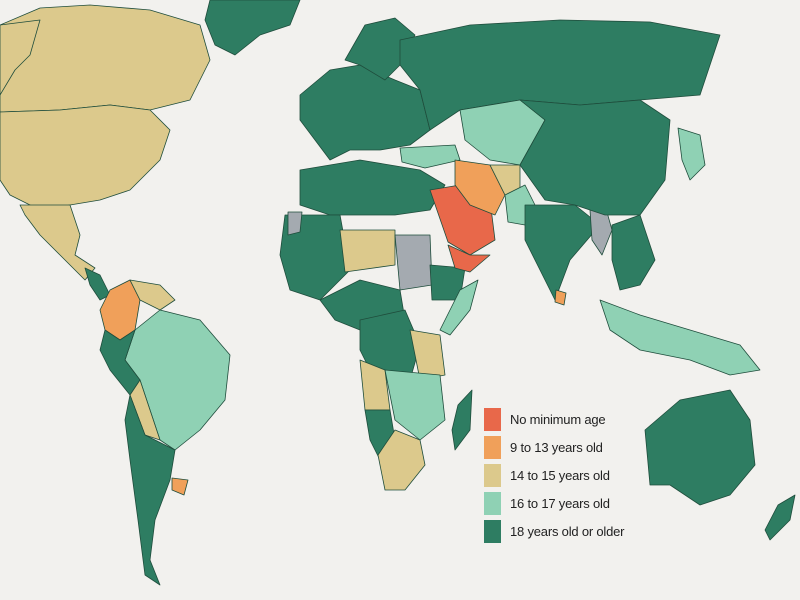 This screenshot has width=800, height=600. What do you see at coordinates (700, 447) in the screenshot?
I see `australia` at bounding box center [700, 447].